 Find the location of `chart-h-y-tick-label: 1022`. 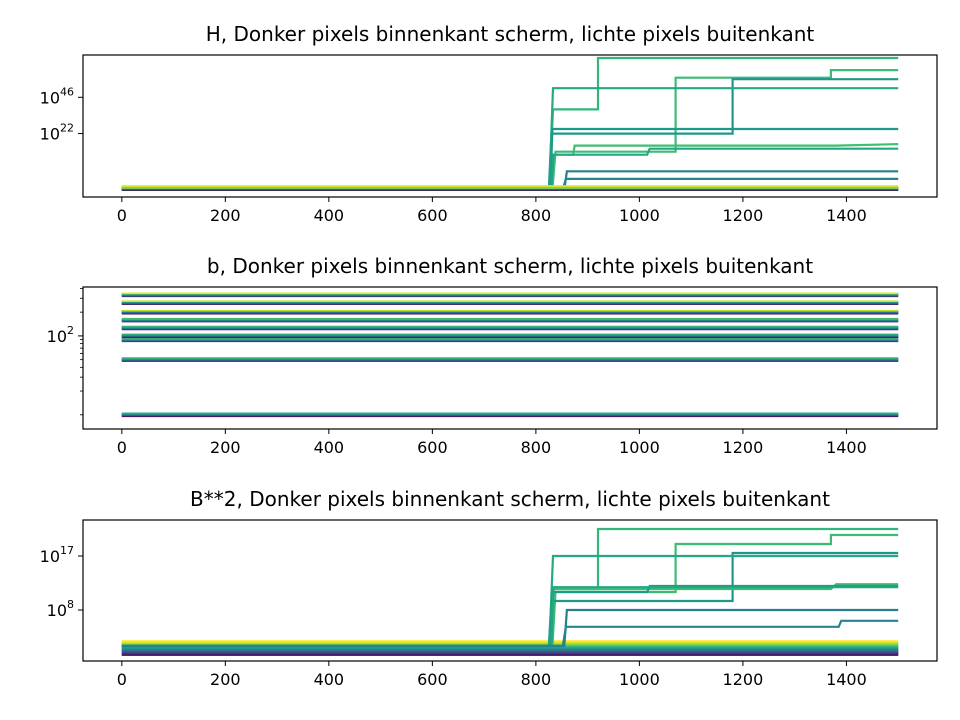

chart-h-y-tick-label: 1022 is located at coordinates (57, 133).